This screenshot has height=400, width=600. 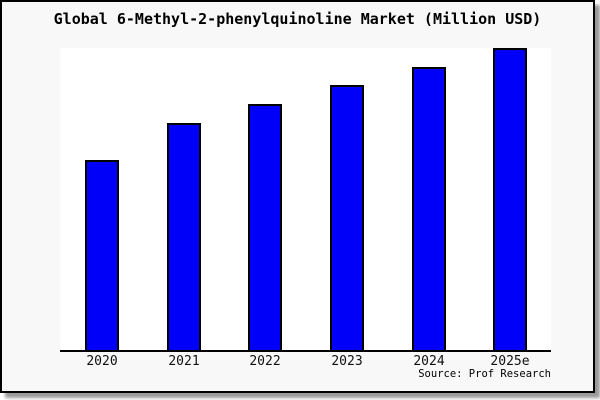 What do you see at coordinates (510, 361) in the screenshot?
I see `x-tick-label-2025e: 2025e` at bounding box center [510, 361].